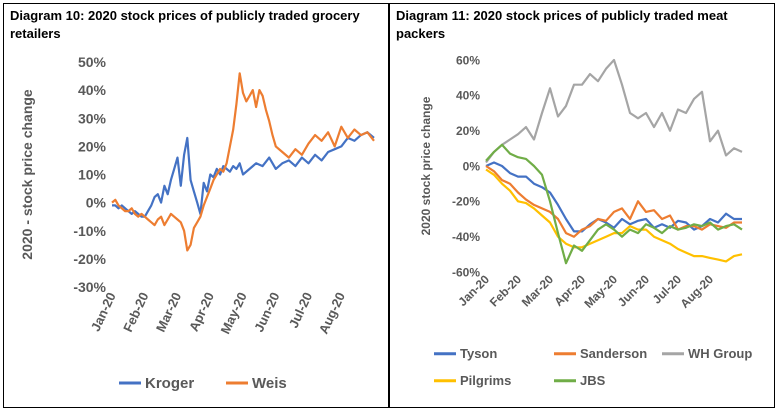  What do you see at coordinates (89, 231) in the screenshot?
I see `y-tick-label: -10%` at bounding box center [89, 231].